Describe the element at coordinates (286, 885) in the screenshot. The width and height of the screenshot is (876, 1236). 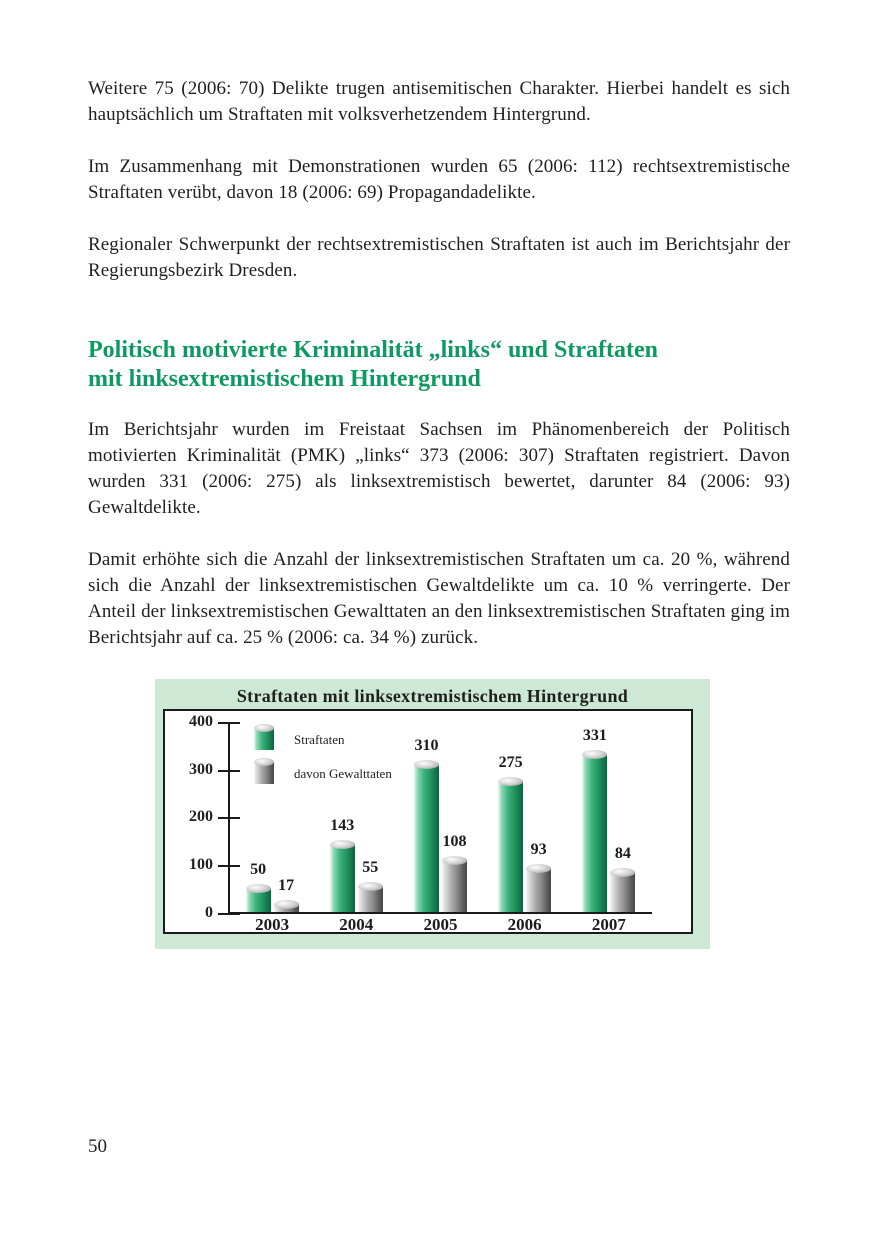
I see `bar-value-label: 17` at that location.